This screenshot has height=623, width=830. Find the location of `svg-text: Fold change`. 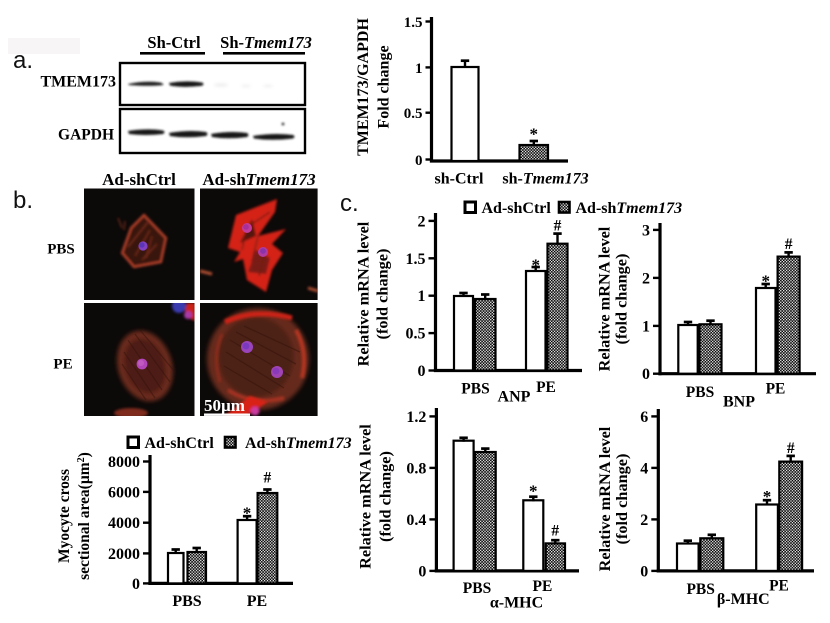

svg-text: Fold change is located at coordinates (384, 86).